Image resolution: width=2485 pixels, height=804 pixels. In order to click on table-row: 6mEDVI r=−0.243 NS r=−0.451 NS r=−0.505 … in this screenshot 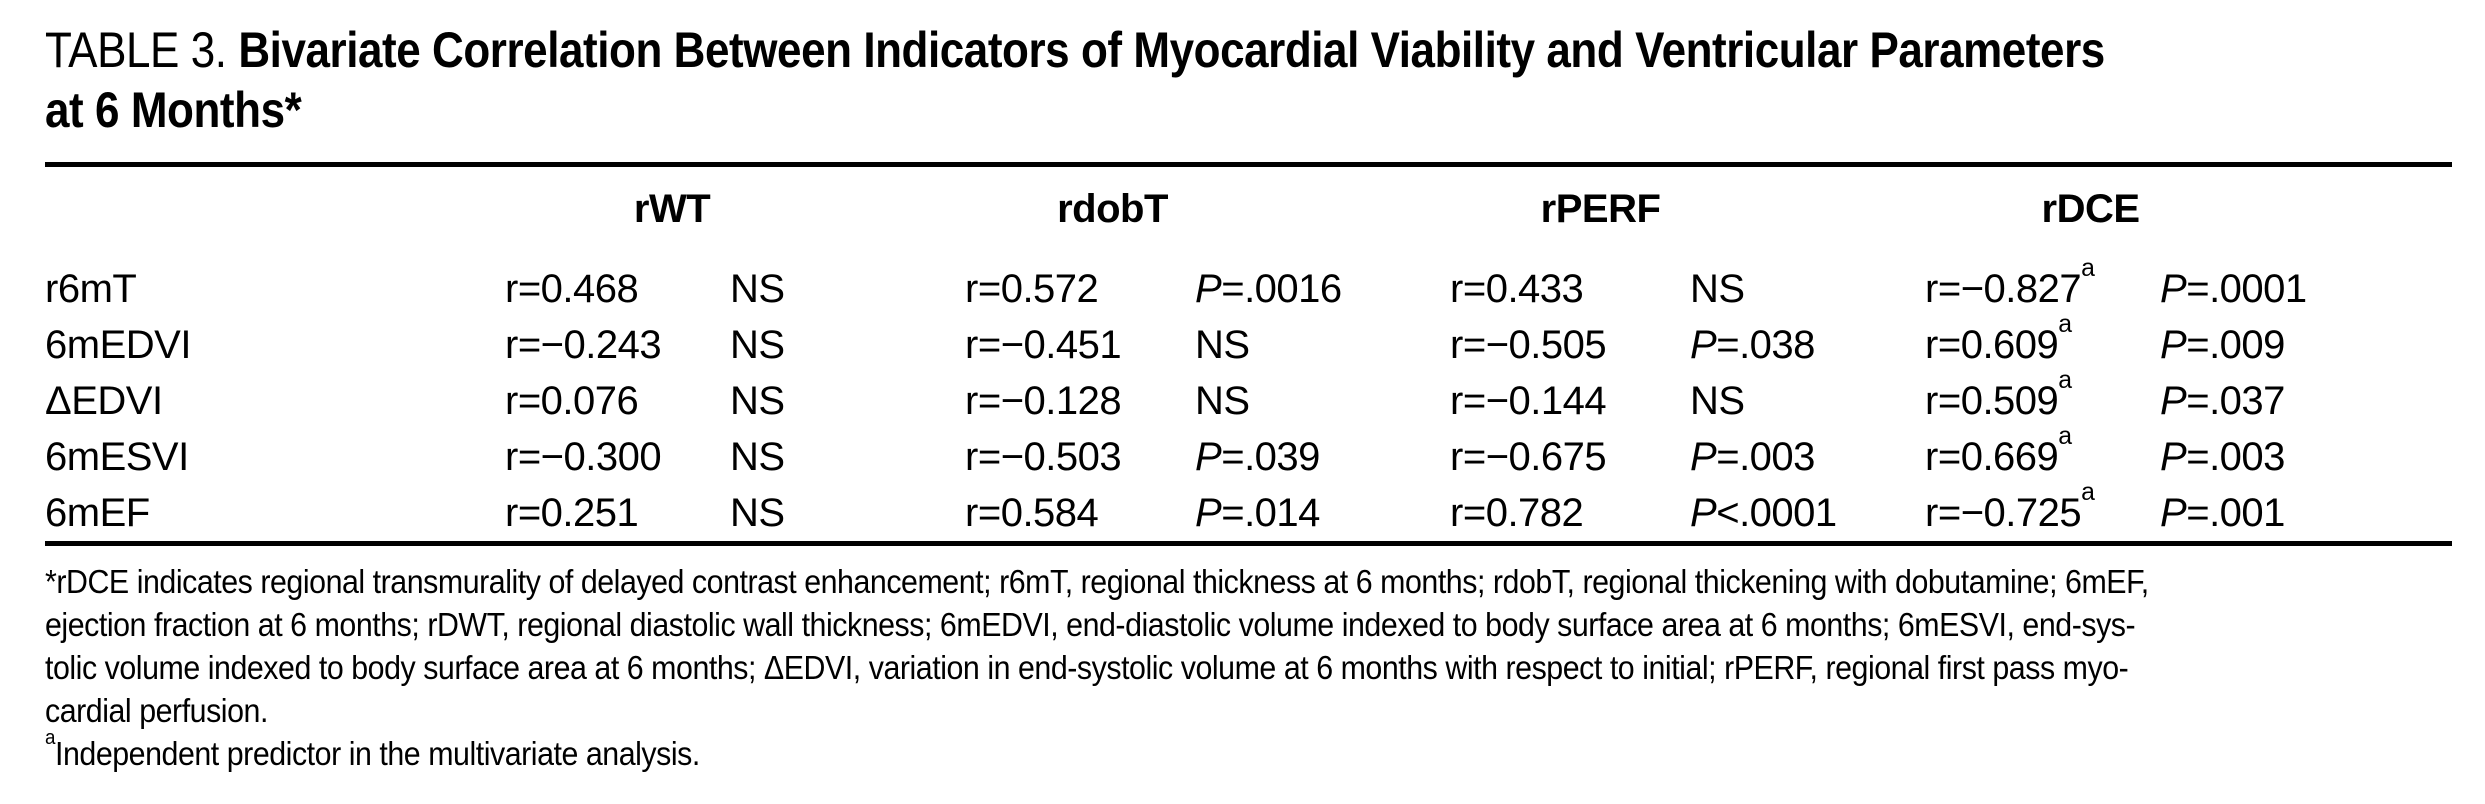, I will do `click(1248, 342)`.